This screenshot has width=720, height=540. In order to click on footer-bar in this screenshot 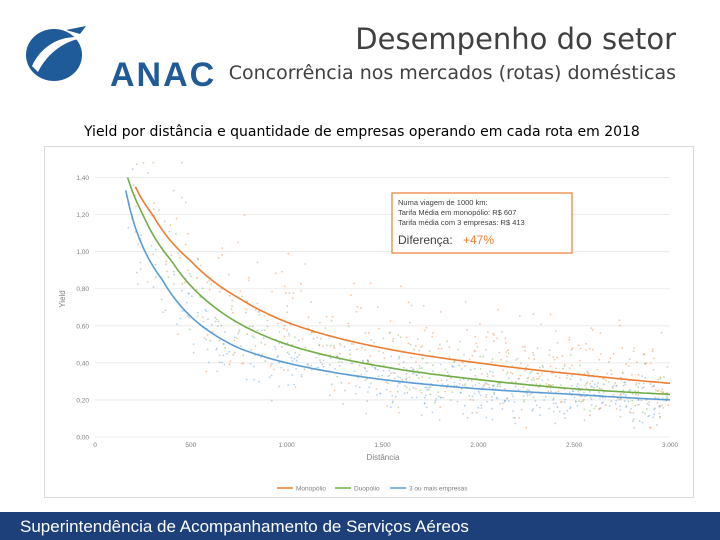, I will do `click(360, 526)`.